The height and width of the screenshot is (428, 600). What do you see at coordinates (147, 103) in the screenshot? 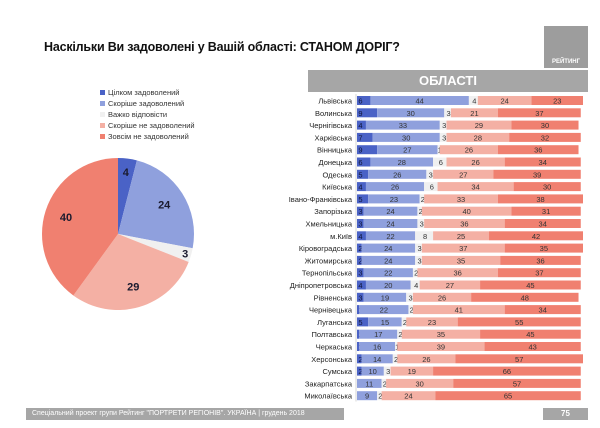
I see `legend-item: Скоріше задоволений` at bounding box center [147, 103].